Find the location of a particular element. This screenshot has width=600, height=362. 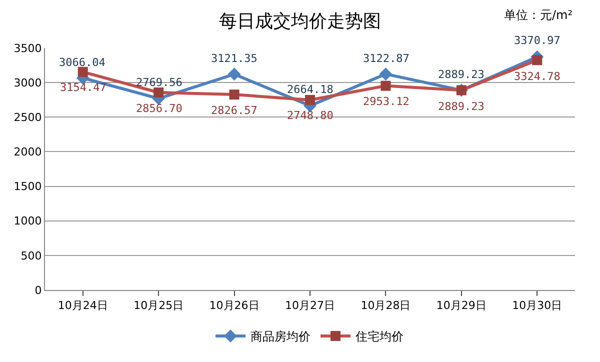

y-tick-label: 2500 is located at coordinates (28, 117).